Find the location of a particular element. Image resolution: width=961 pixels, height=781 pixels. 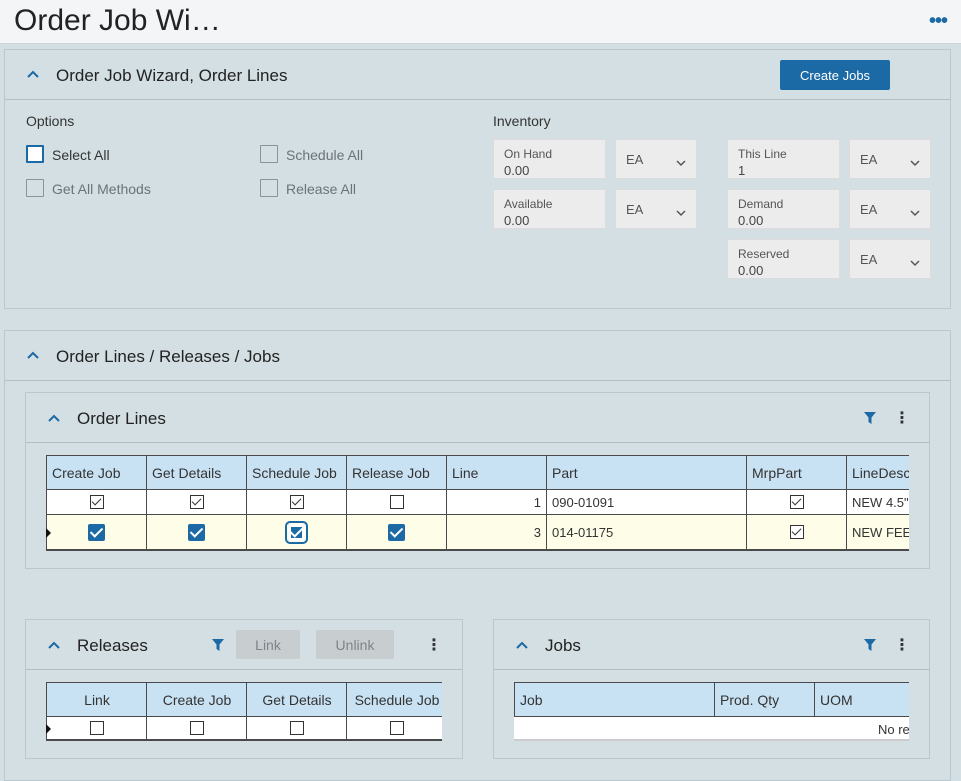

on-hand-uom-select: EA is located at coordinates (656, 159).